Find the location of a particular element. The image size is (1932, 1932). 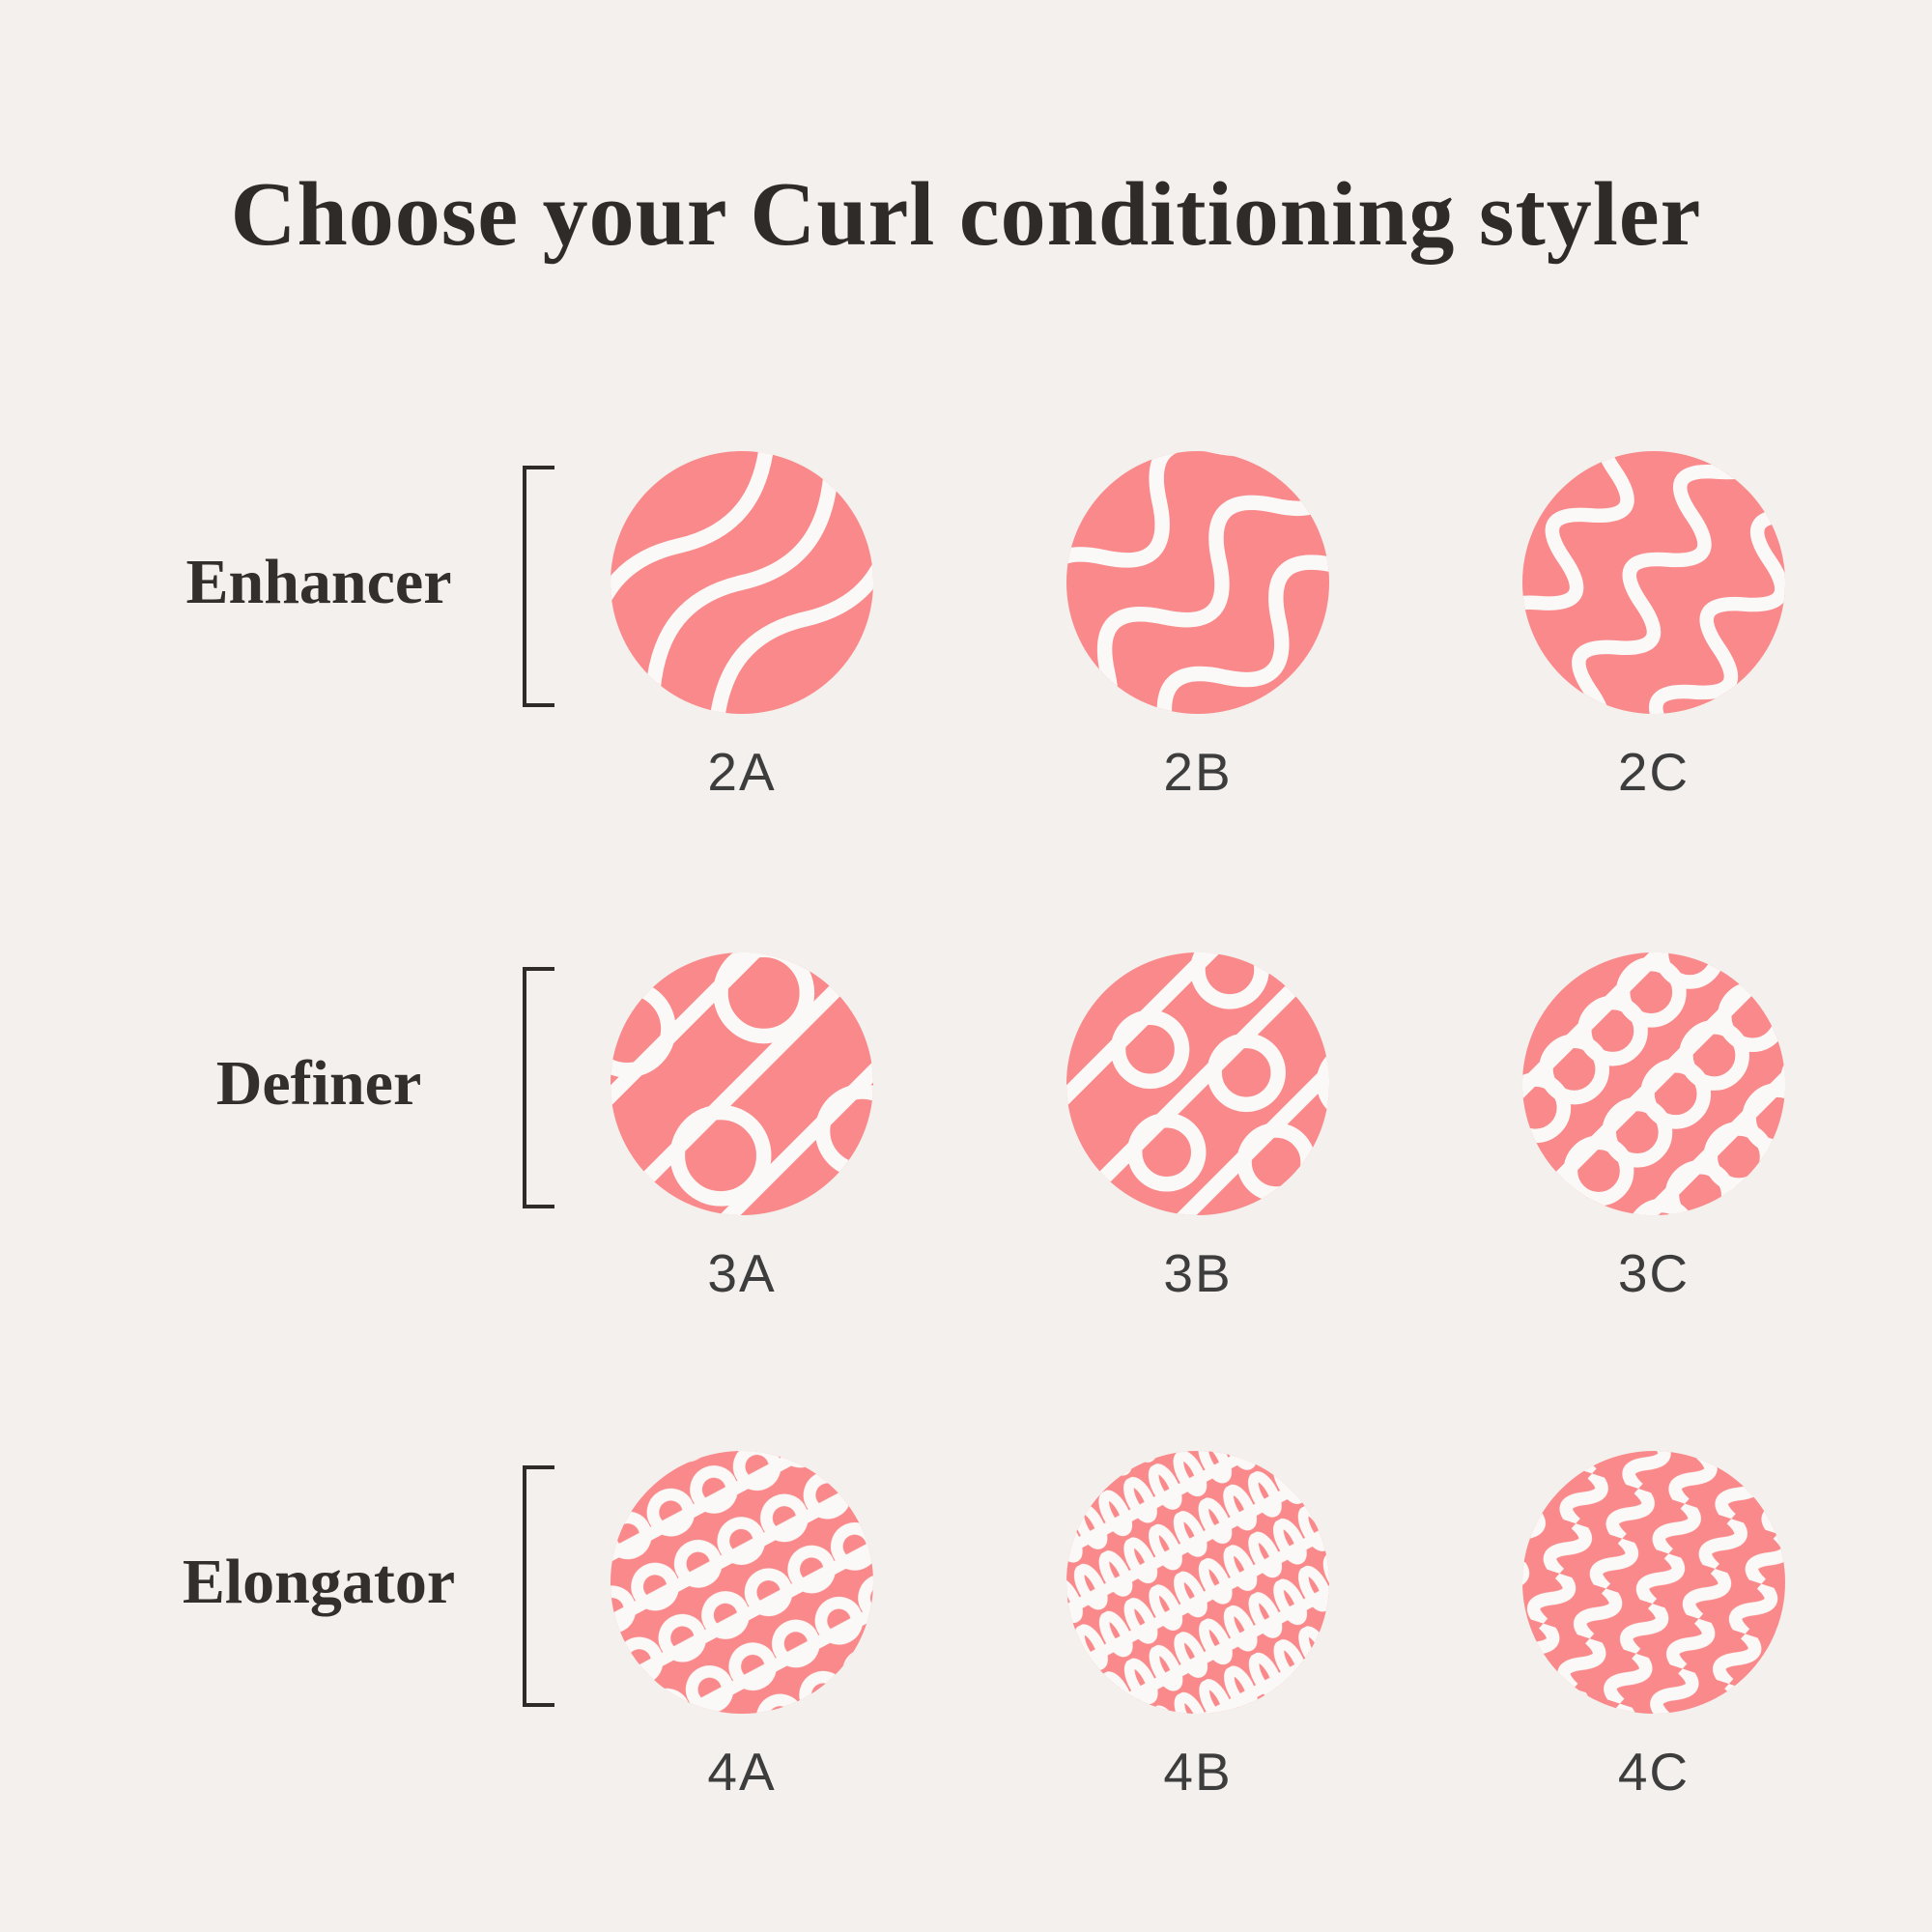

curl-option-3c is located at coordinates (1653, 1083).